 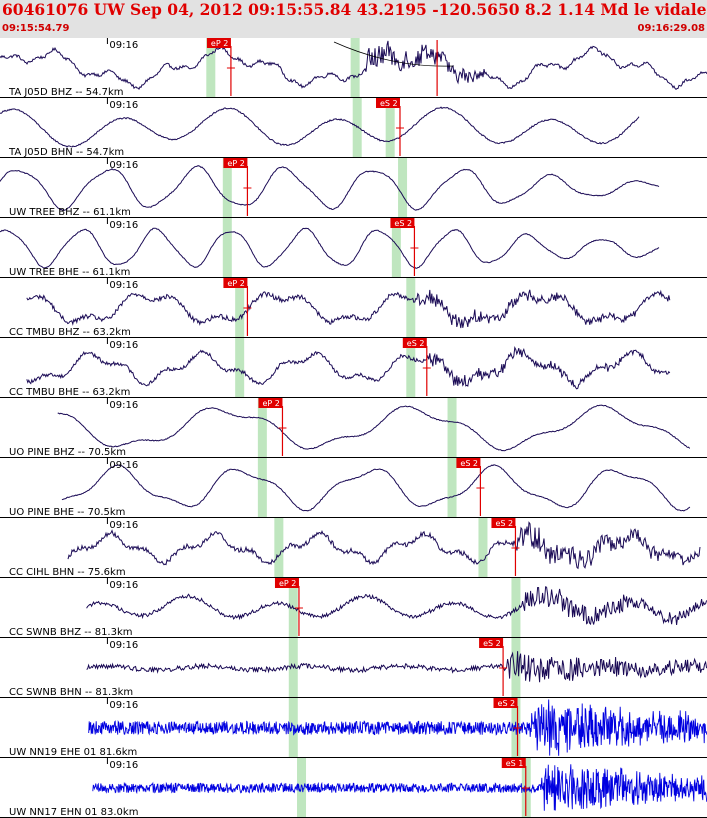 I want to click on trace-panel: 09:16 eS 2 UO PINE BHE -- 70.5km, so click(x=353, y=488).